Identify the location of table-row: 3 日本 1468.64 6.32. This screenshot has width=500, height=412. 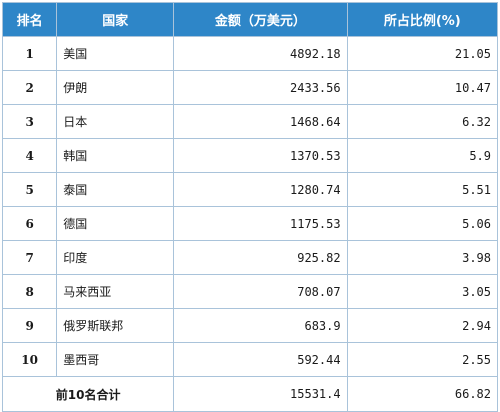
(250, 121).